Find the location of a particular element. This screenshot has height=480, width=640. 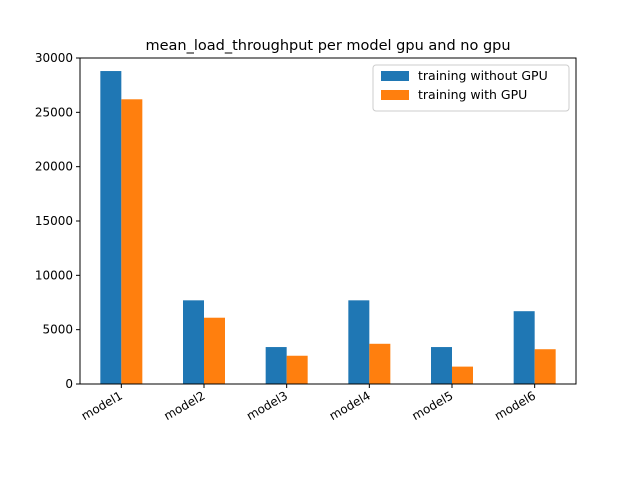

bar-with-gpu-model4 is located at coordinates (380, 363).